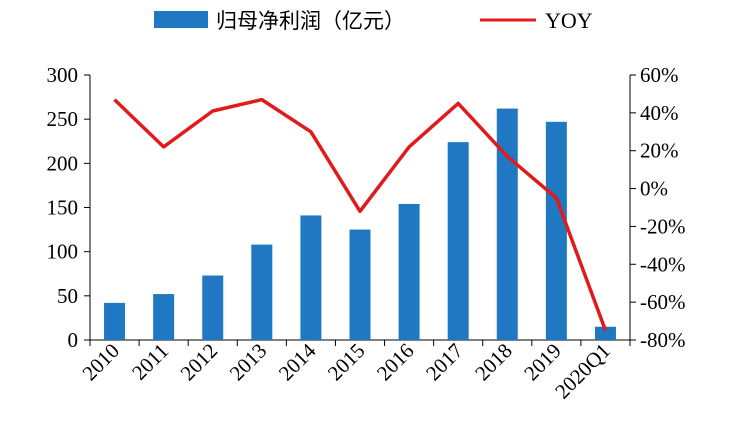  What do you see at coordinates (73, 340) in the screenshot?
I see `left-tick-label: 0` at bounding box center [73, 340].